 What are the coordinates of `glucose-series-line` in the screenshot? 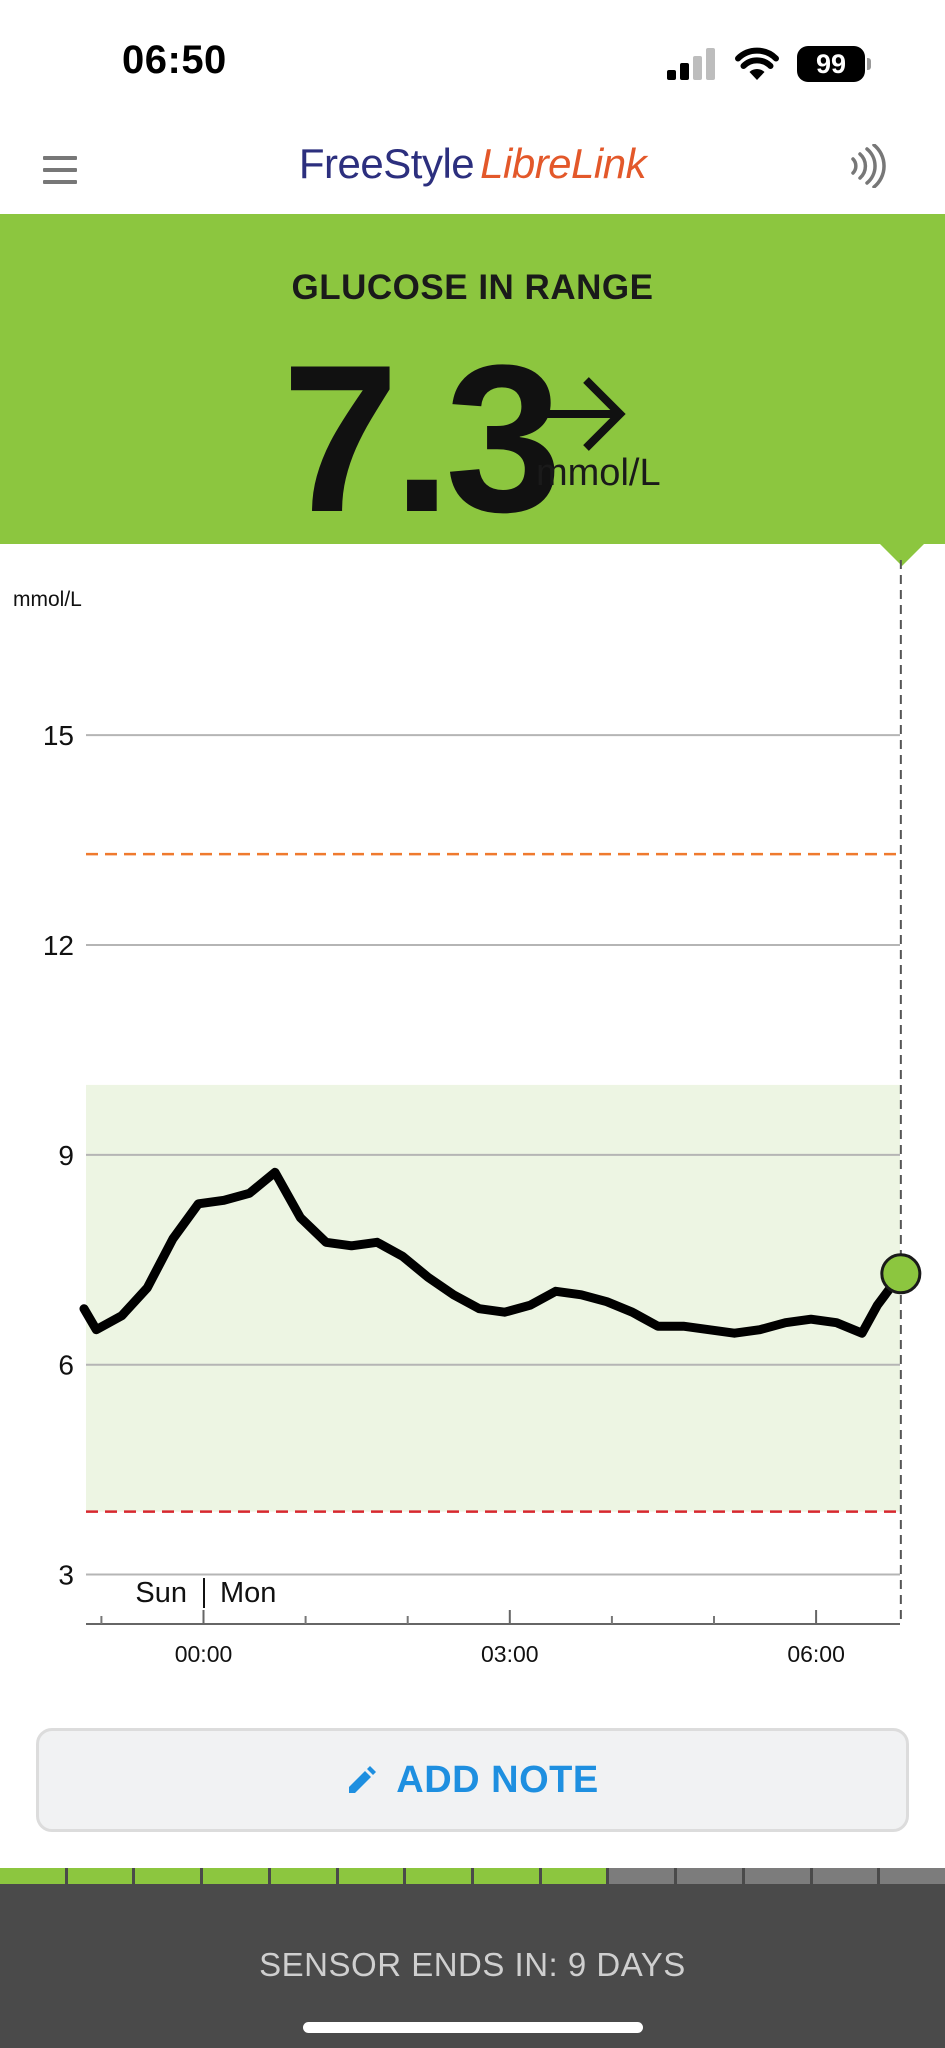 It's located at (492, 1252).